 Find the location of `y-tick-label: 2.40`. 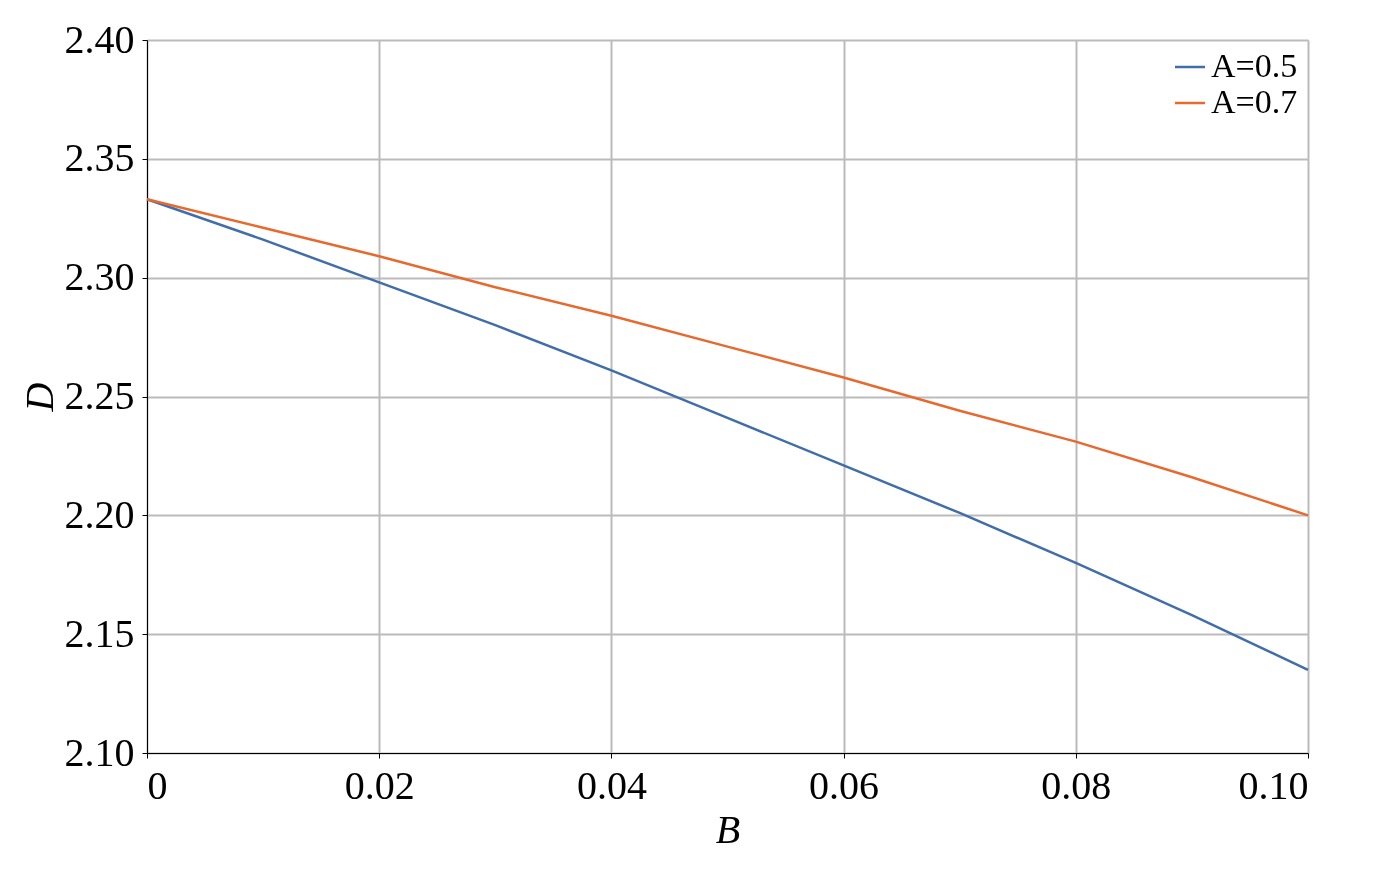

y-tick-label: 2.40 is located at coordinates (99, 39).